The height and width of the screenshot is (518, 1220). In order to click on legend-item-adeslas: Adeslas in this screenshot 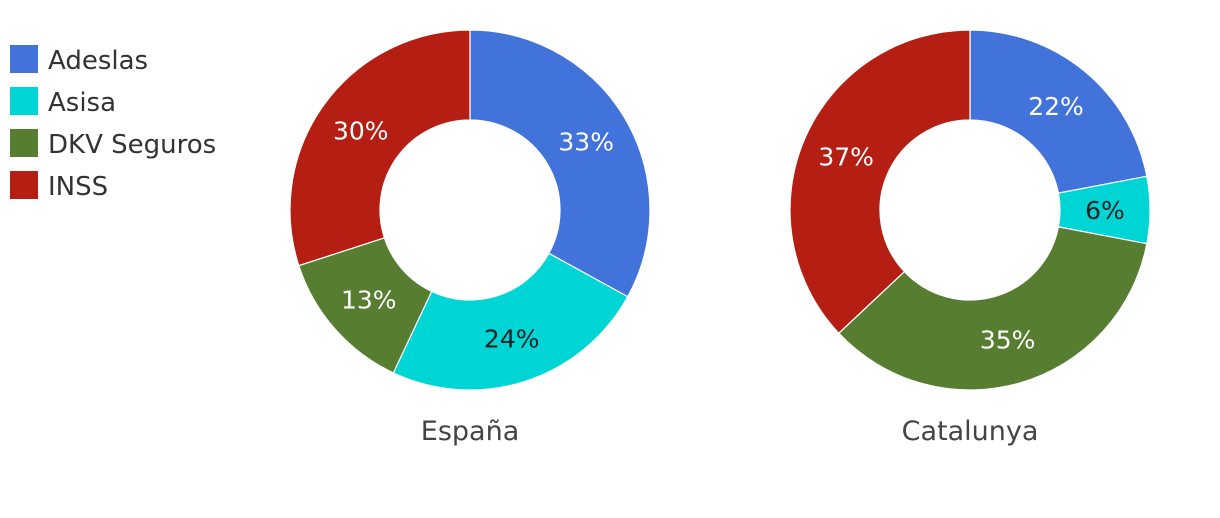, I will do `click(79, 60)`.